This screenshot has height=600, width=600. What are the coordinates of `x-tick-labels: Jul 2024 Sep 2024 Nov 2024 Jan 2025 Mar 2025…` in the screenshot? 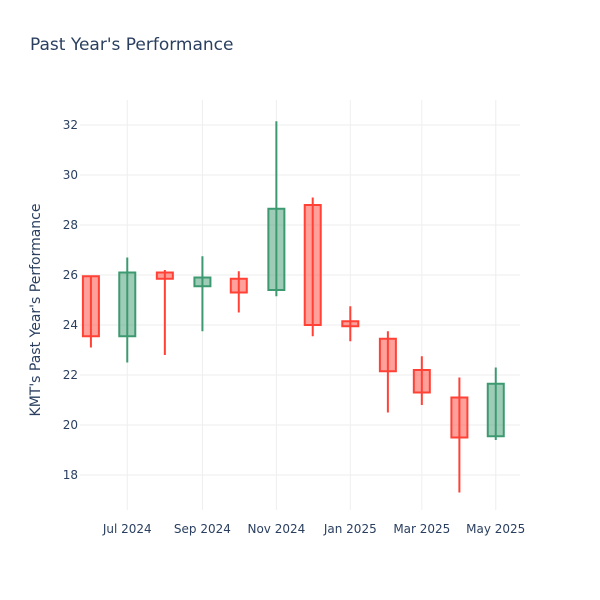 It's located at (313, 529).